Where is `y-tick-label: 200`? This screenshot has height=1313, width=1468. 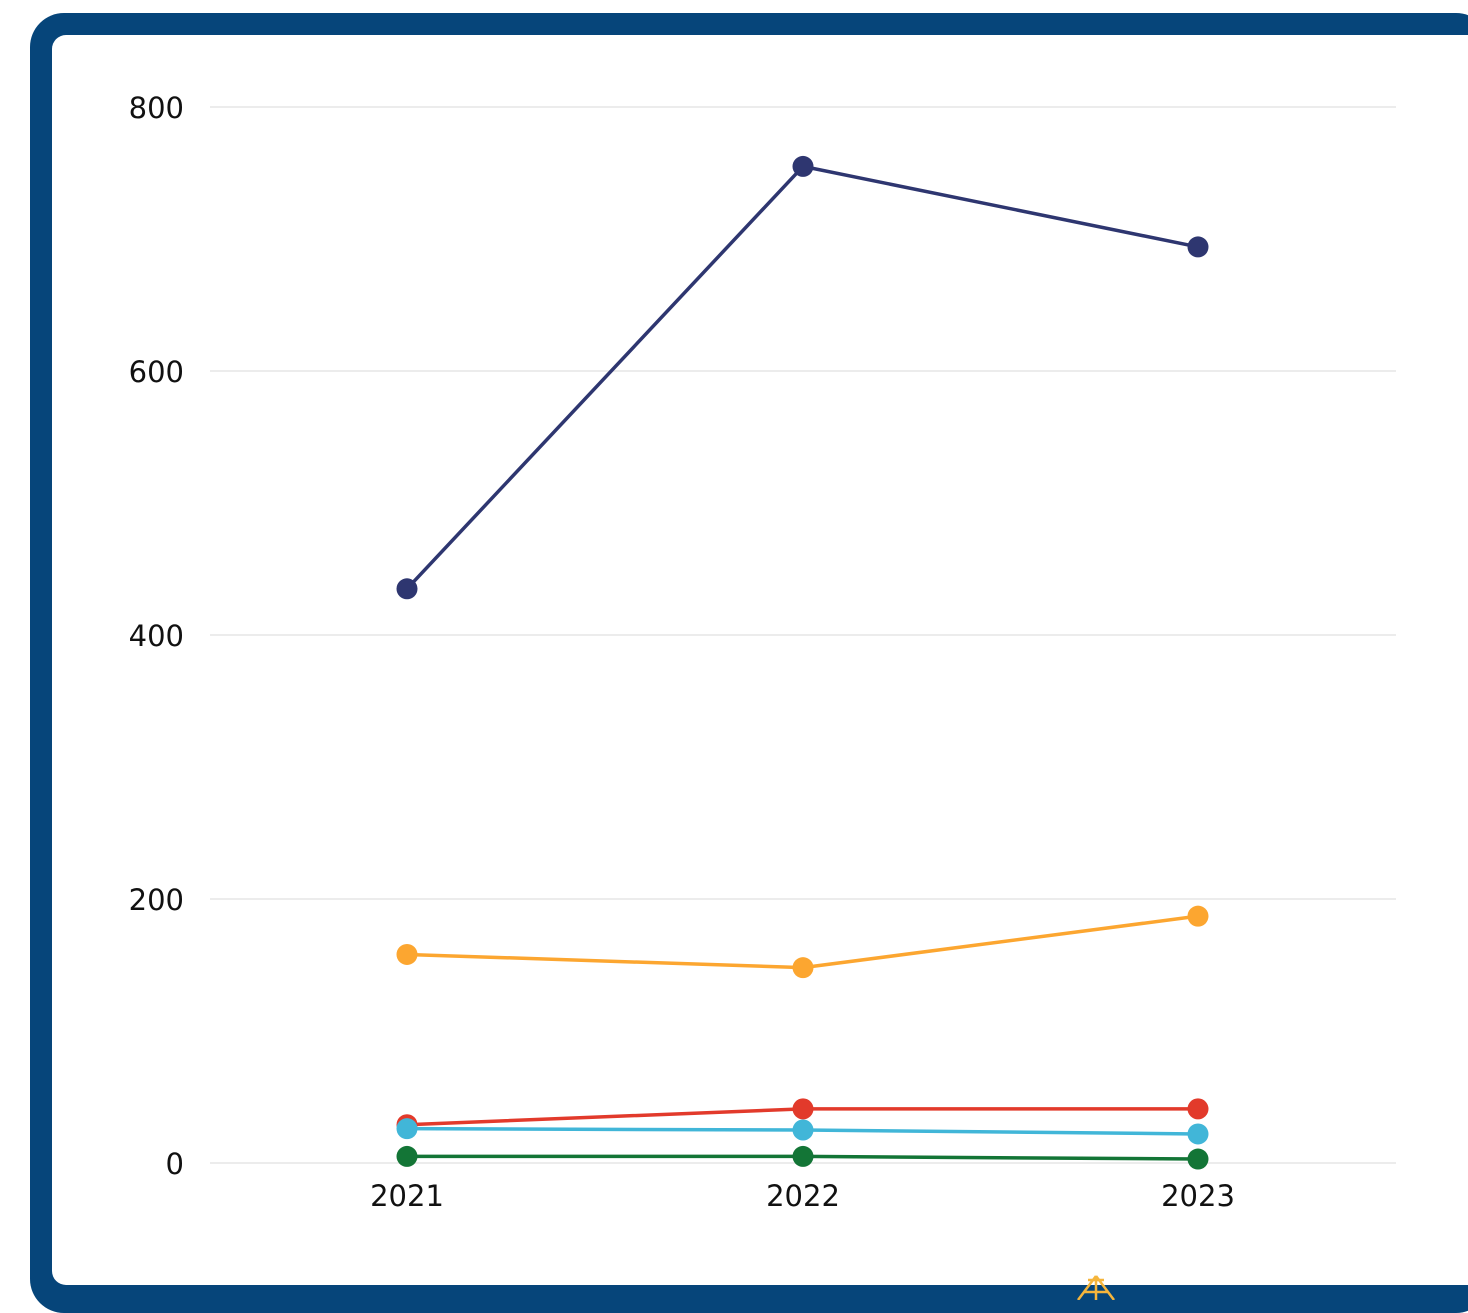
y-tick-label: 200 is located at coordinates (156, 900).